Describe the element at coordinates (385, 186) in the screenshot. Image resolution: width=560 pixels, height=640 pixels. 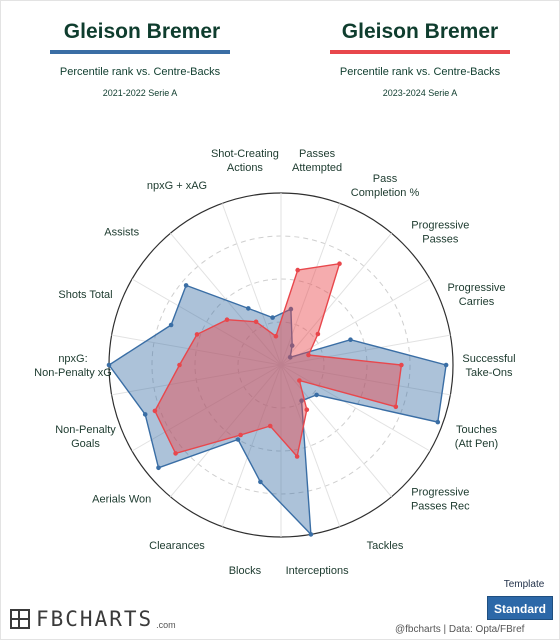
I see `category-label: Pass Completion %` at that location.